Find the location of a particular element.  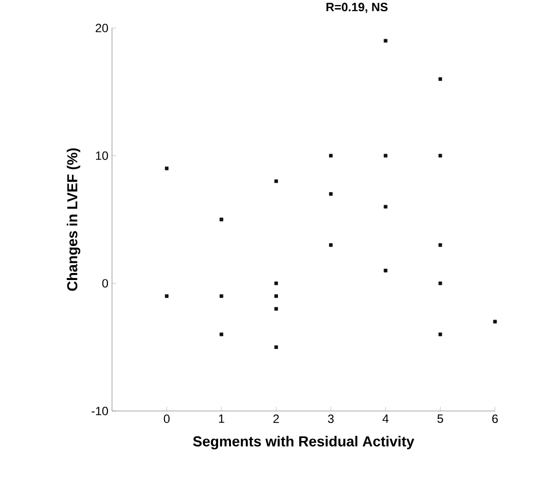

x-tick-label: 5 is located at coordinates (440, 418).